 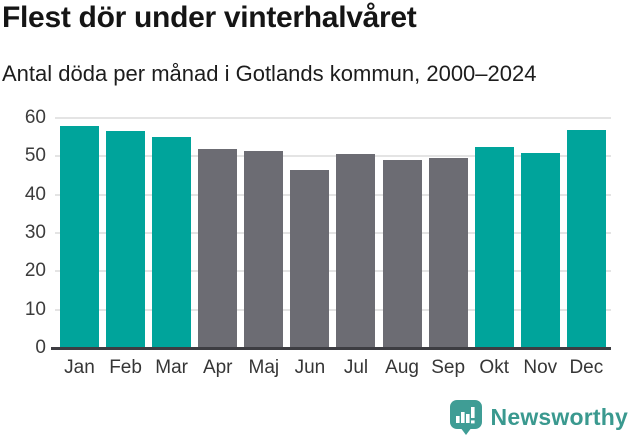 I want to click on x-tick-label-nov: Nov, so click(x=540, y=367).